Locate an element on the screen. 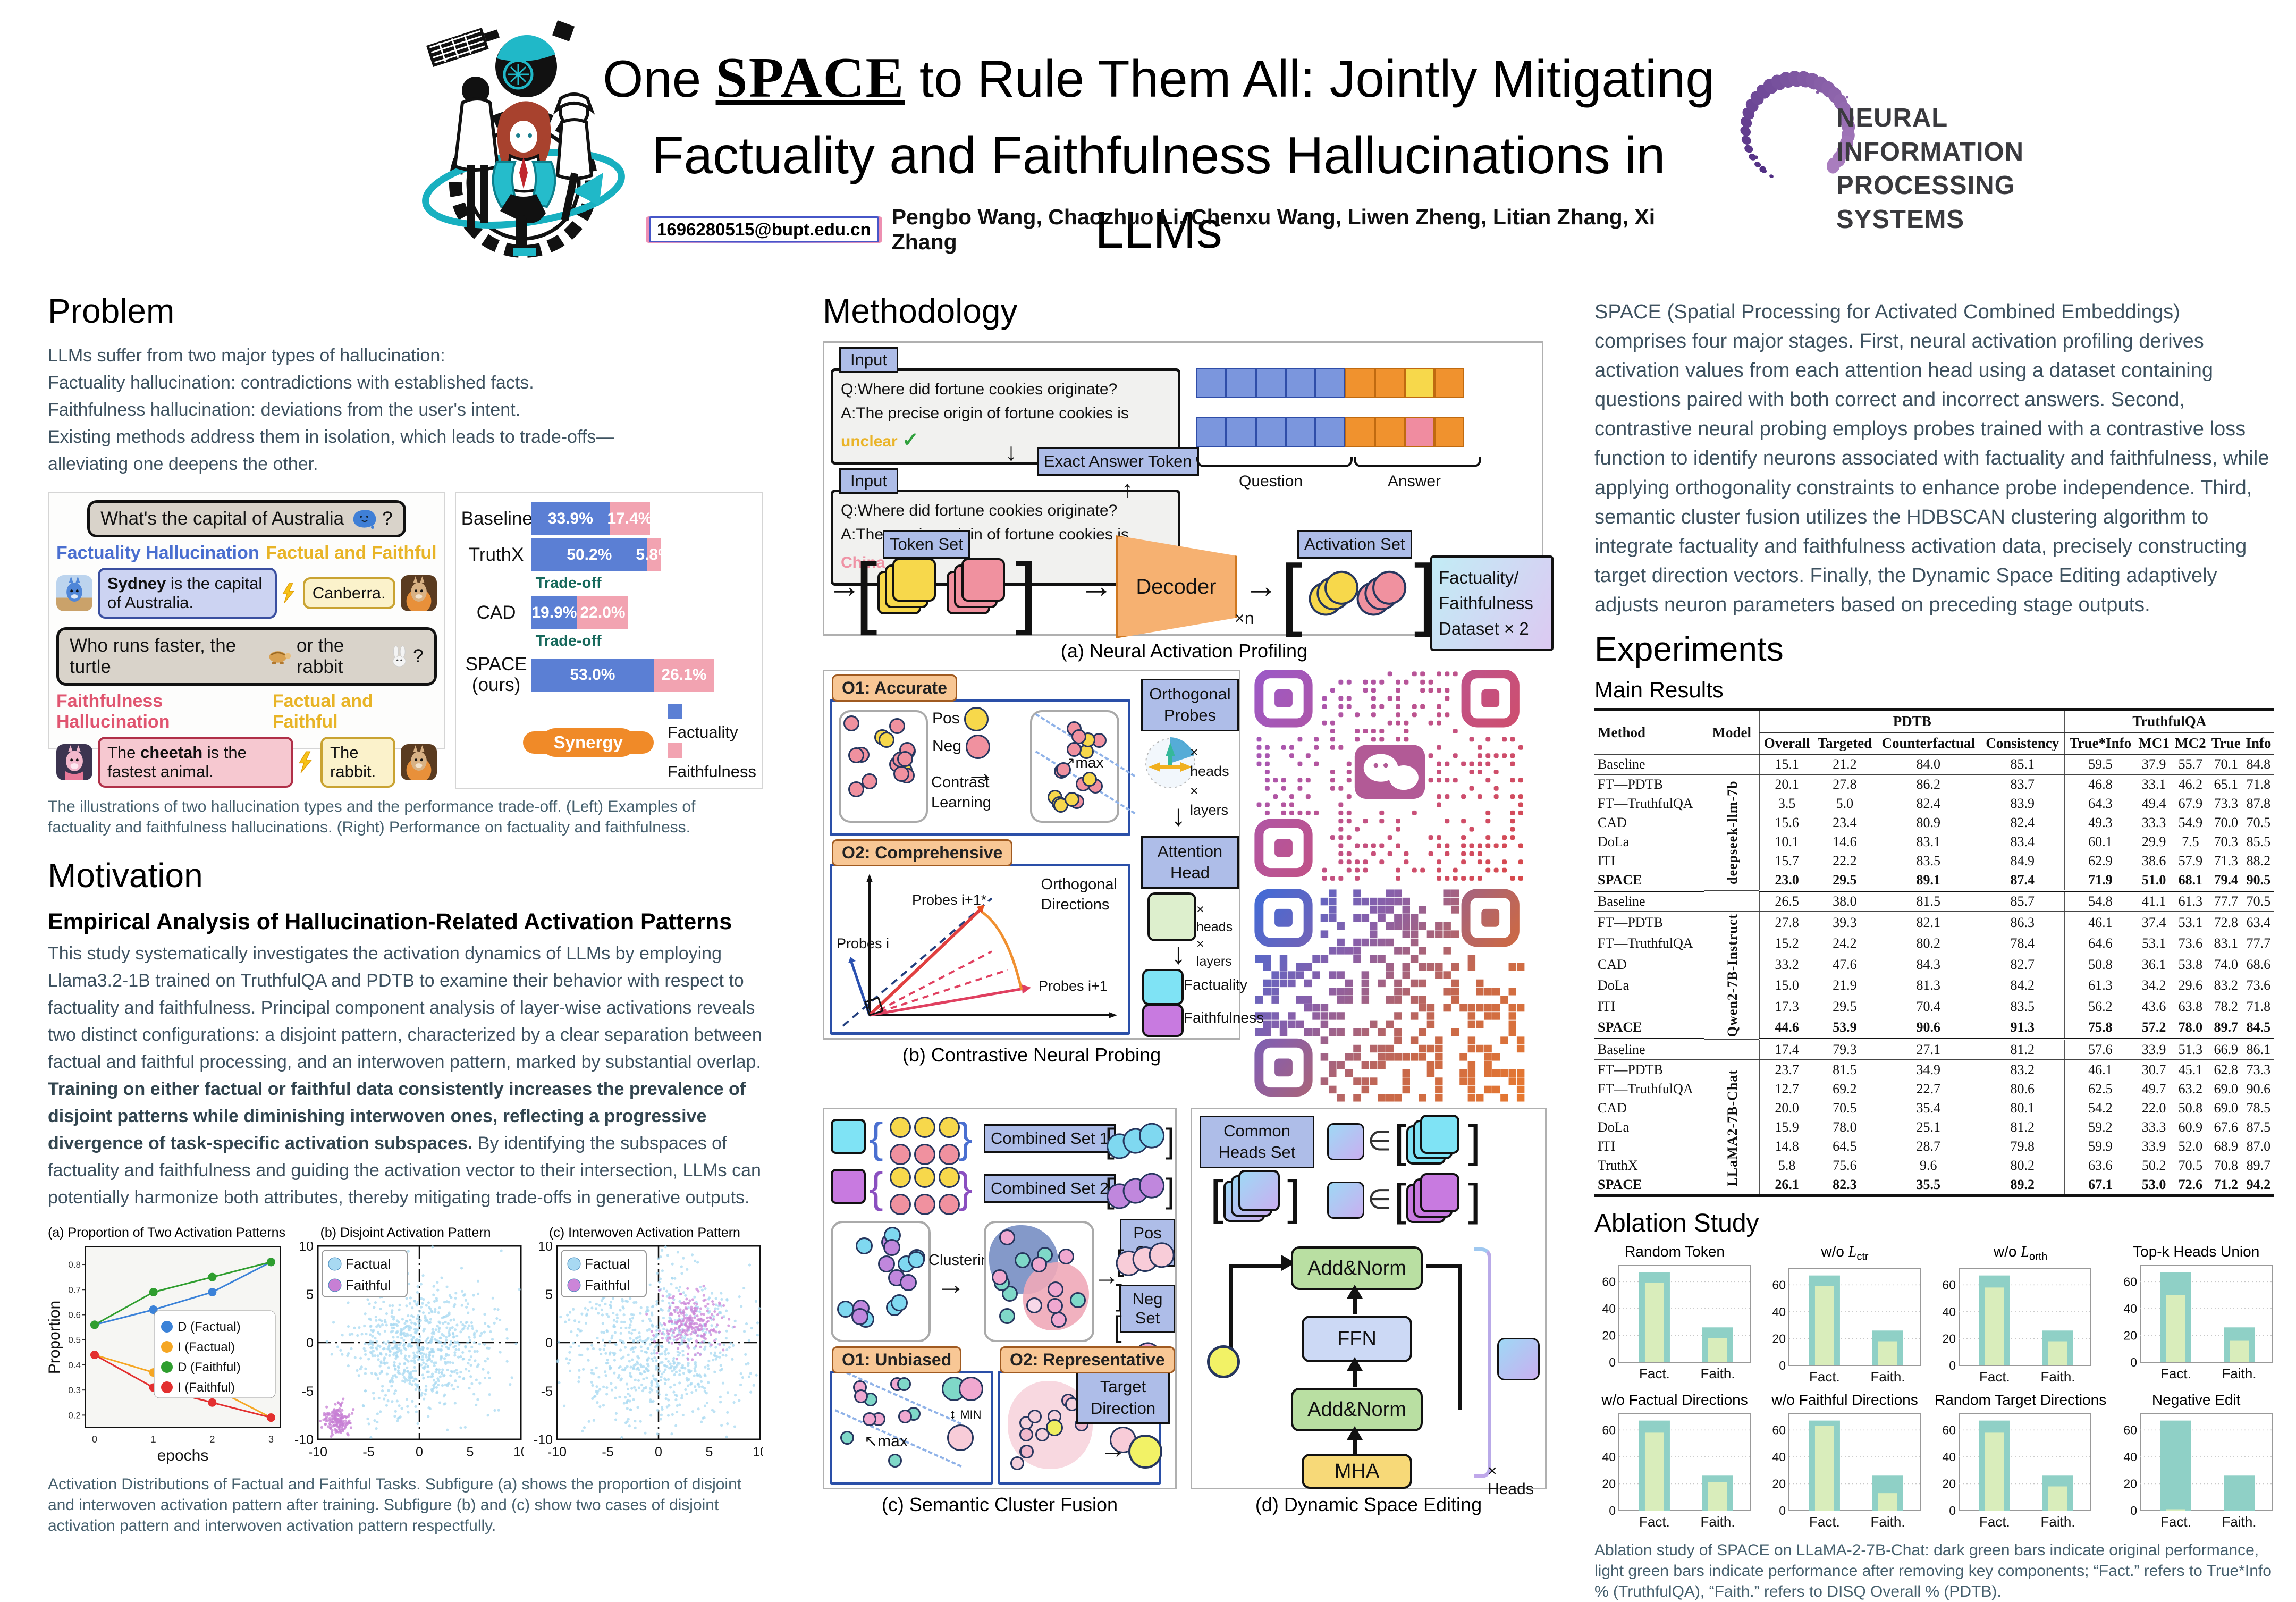 This screenshot has width=2296, height=1602. method-label: TruthX is located at coordinates (496, 554).